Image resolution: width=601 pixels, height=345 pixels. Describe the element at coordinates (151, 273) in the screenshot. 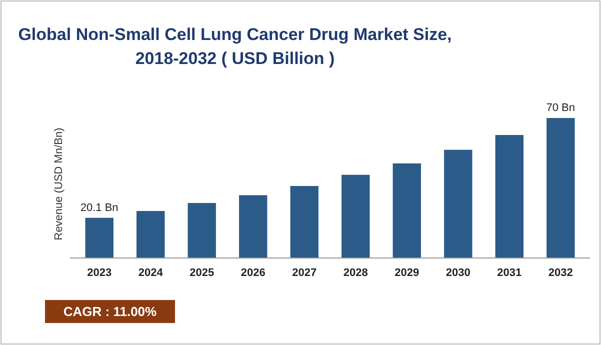

I see `x-tick-label: 2024` at that location.